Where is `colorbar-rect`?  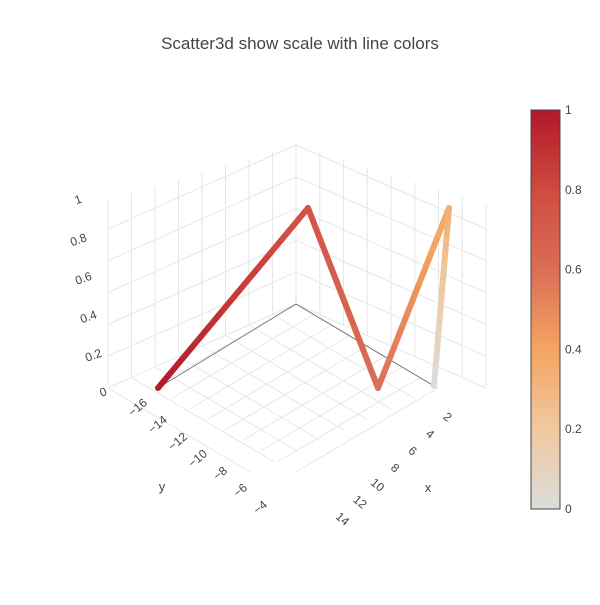 colorbar-rect is located at coordinates (545, 309).